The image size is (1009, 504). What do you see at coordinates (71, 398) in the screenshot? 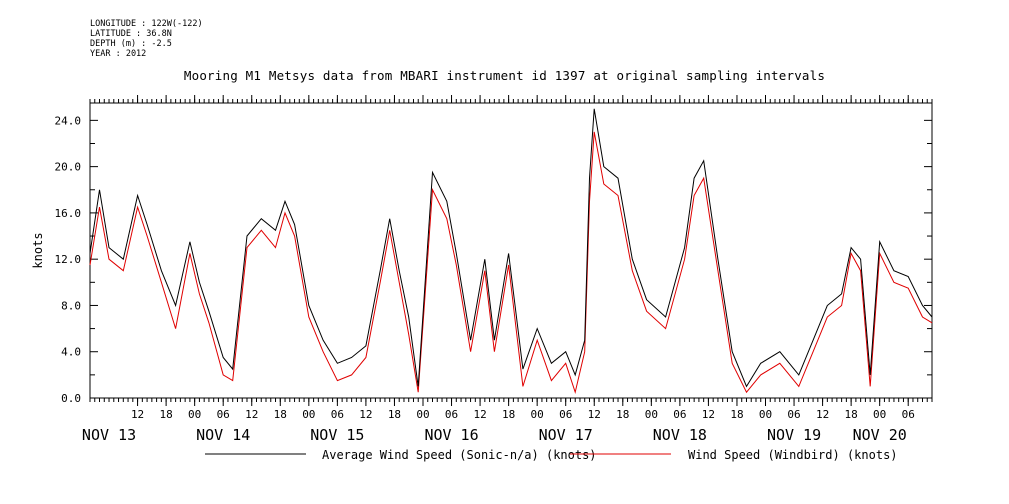
I see `y-tick-label: 0.0` at bounding box center [71, 398].